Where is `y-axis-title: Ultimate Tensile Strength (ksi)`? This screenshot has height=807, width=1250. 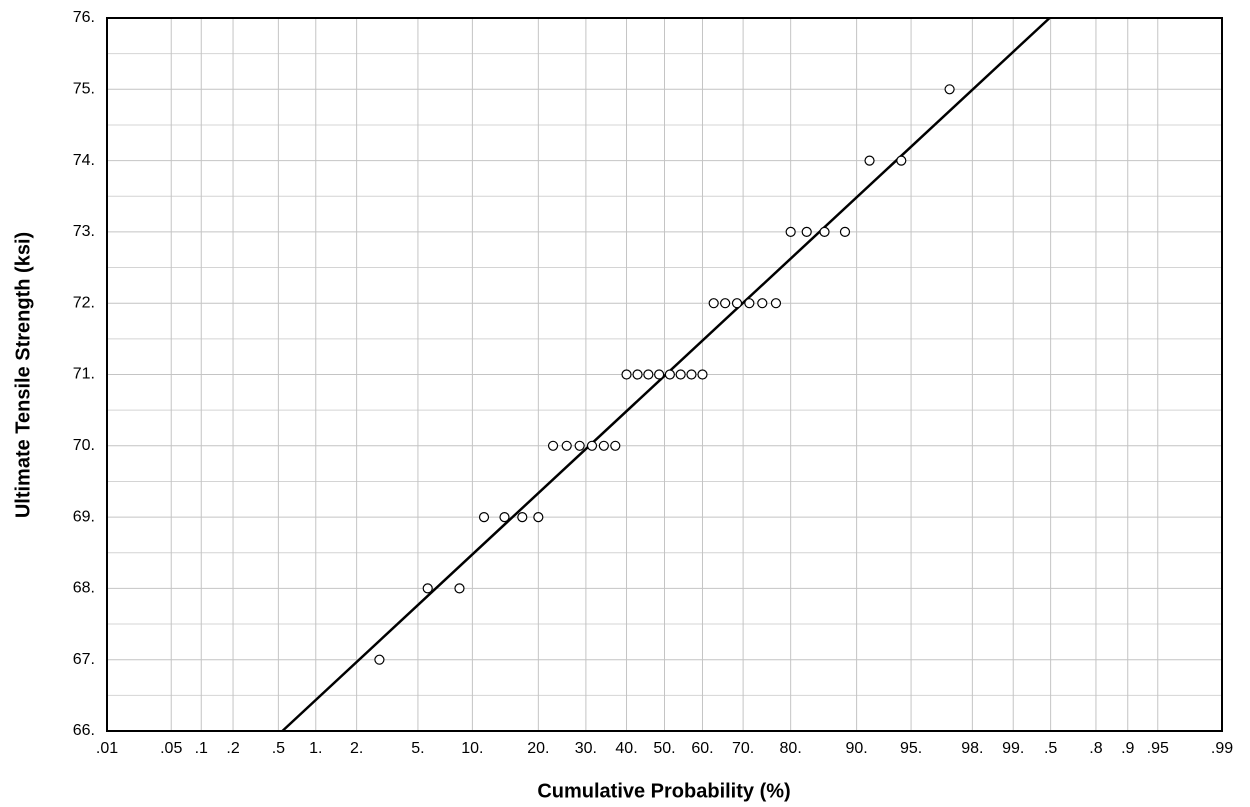
y-axis-title: Ultimate Tensile Strength (ksi) is located at coordinates (23, 375).